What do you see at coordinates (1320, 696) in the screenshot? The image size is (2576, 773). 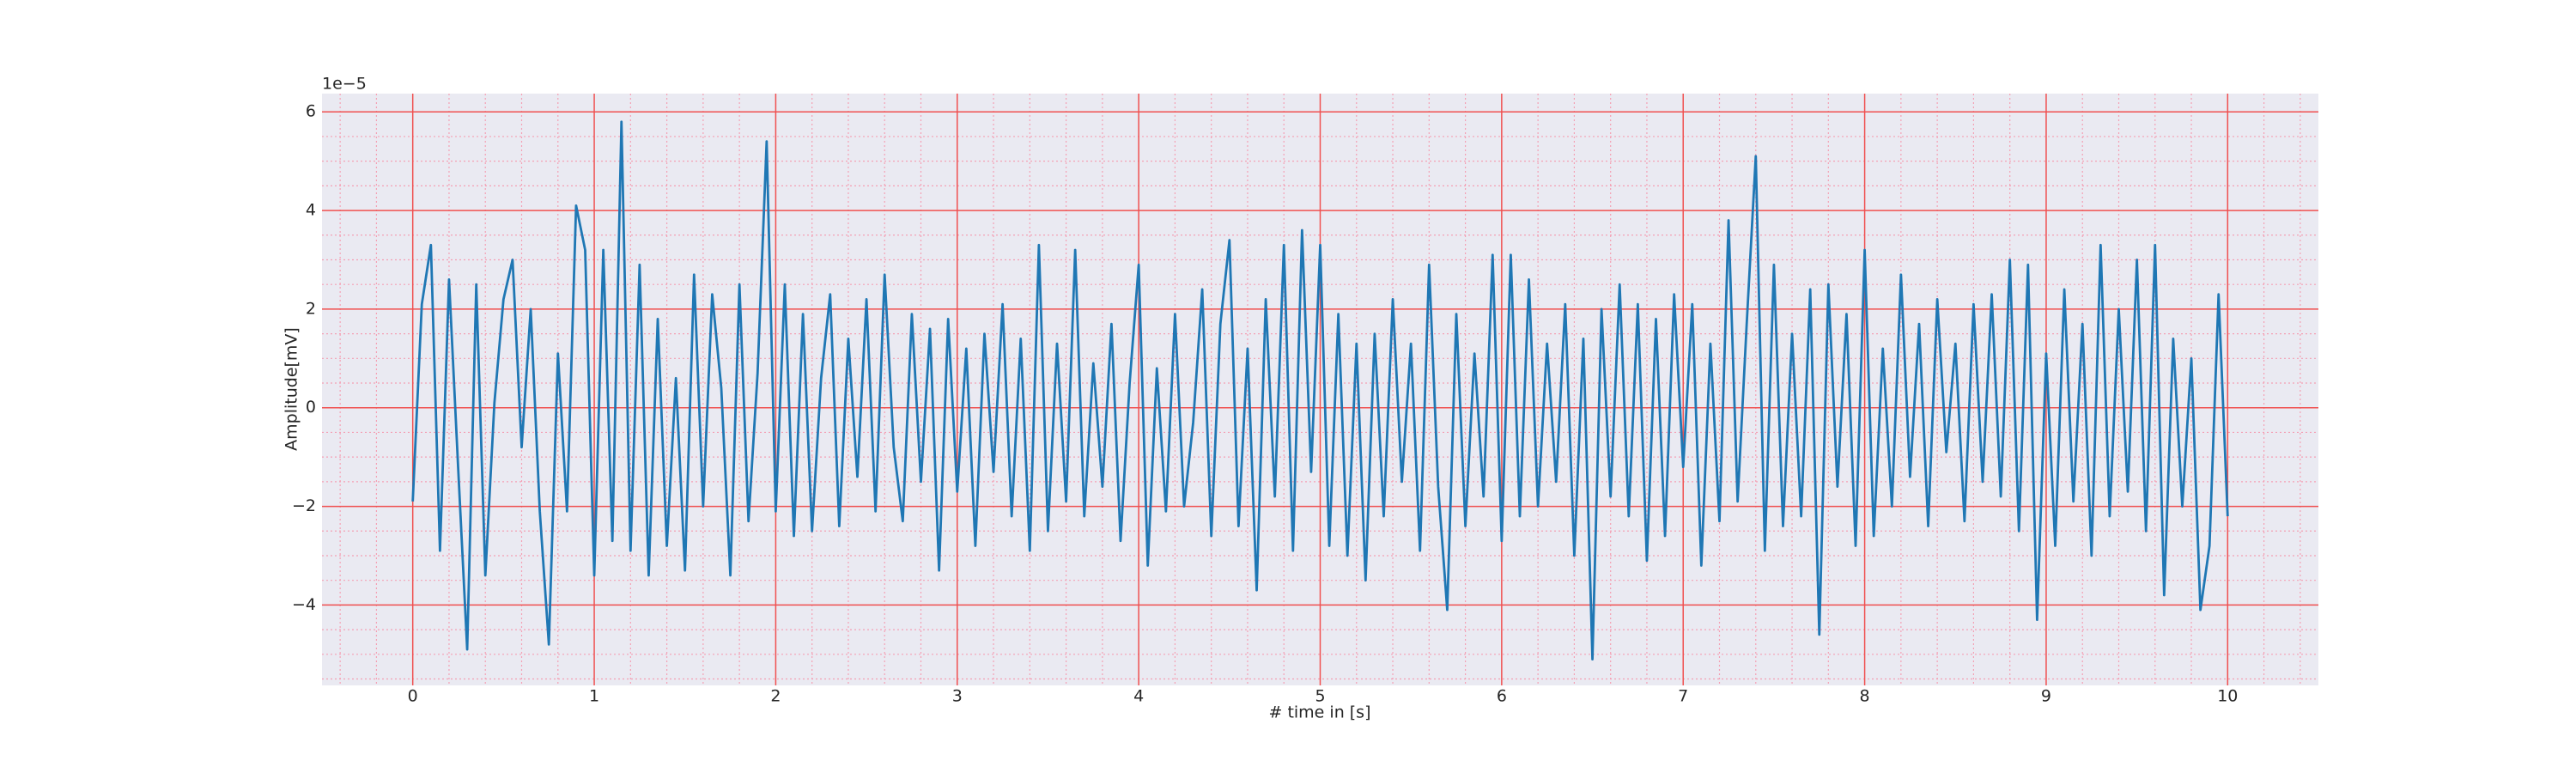 I see `x-tick-label: 5` at bounding box center [1320, 696].